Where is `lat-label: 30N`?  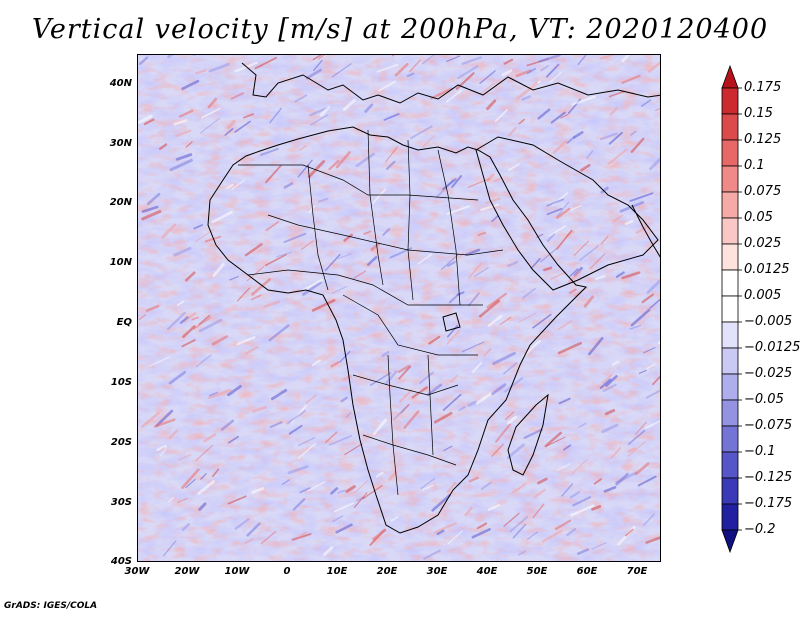 lat-label: 30N is located at coordinates (120, 143).